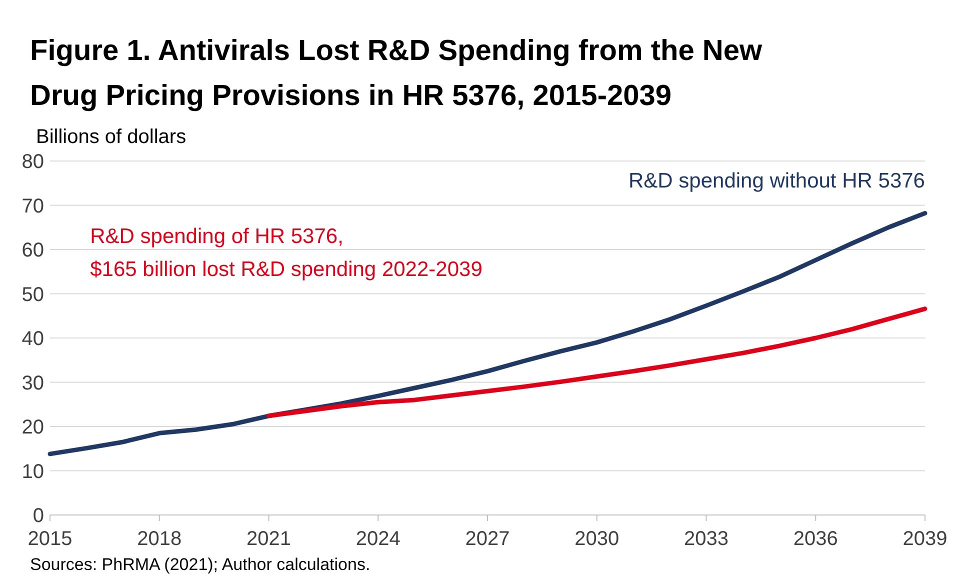  What do you see at coordinates (111, 137) in the screenshot?
I see `y-axis-title: Billions of dollars` at bounding box center [111, 137].